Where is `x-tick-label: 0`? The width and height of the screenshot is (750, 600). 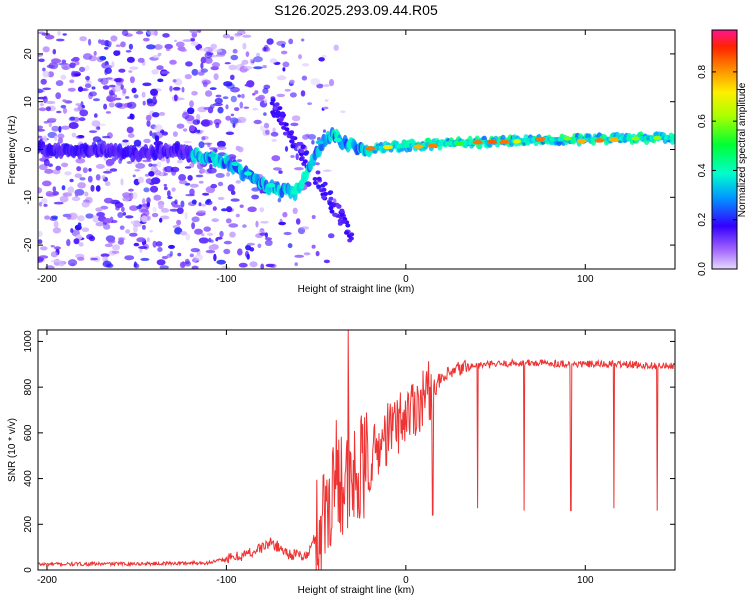 x-tick-label: 0 is located at coordinates (406, 580).